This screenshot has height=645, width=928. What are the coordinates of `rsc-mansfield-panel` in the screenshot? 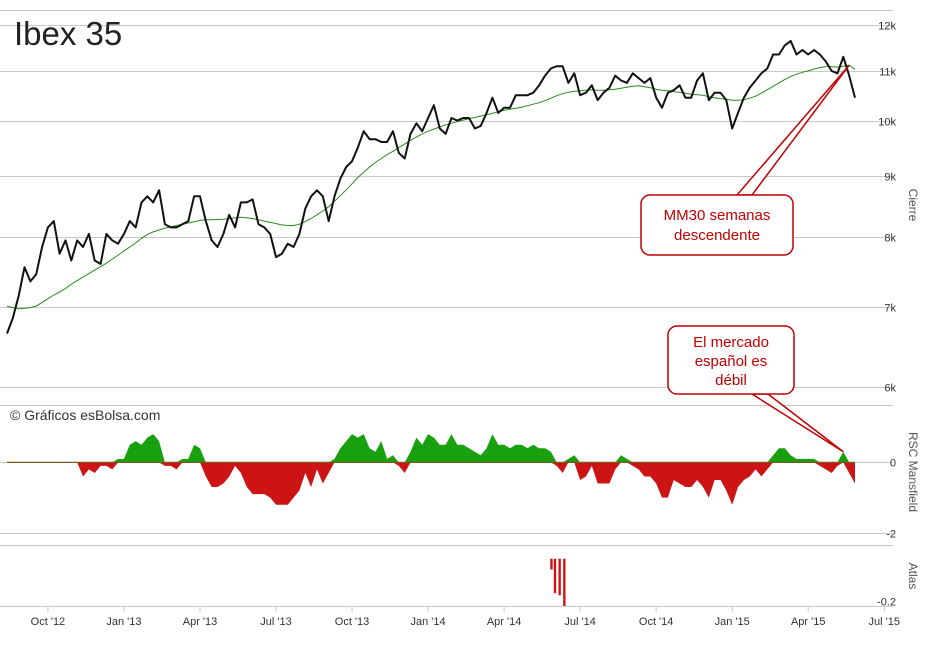 It's located at (431, 469).